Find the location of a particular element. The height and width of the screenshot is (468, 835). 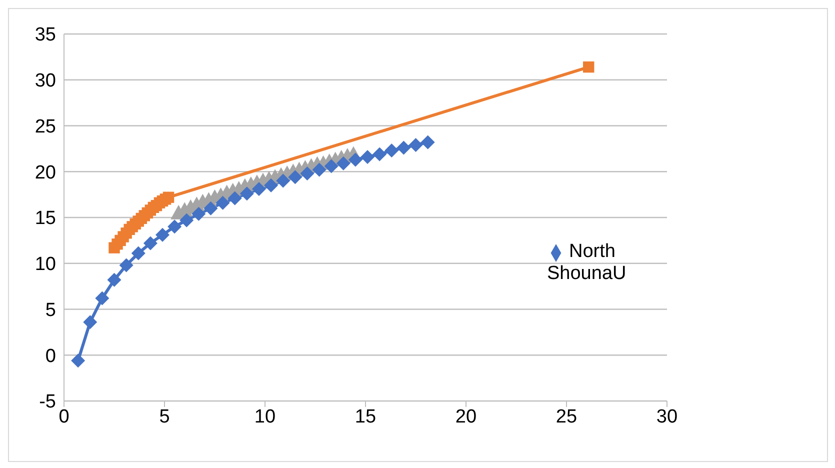

x-tick-label: 15 is located at coordinates (365, 417).